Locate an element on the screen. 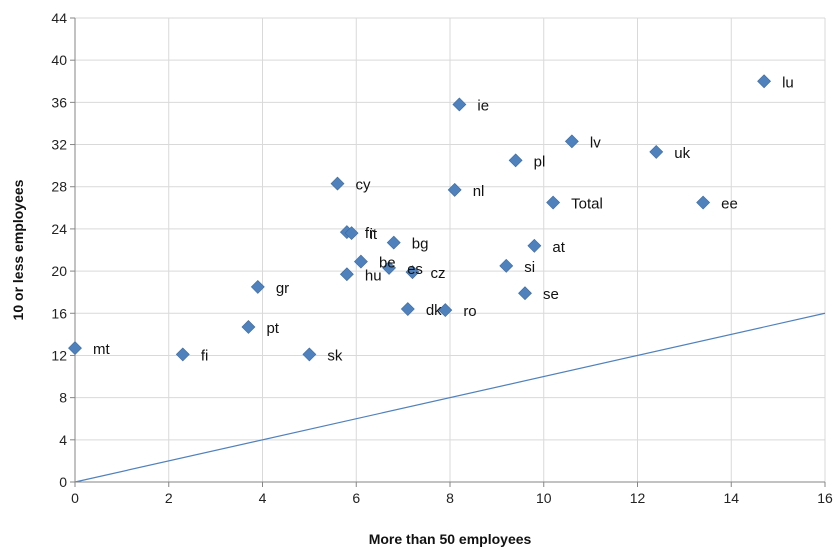  point-label-uk: uk is located at coordinates (682, 153).